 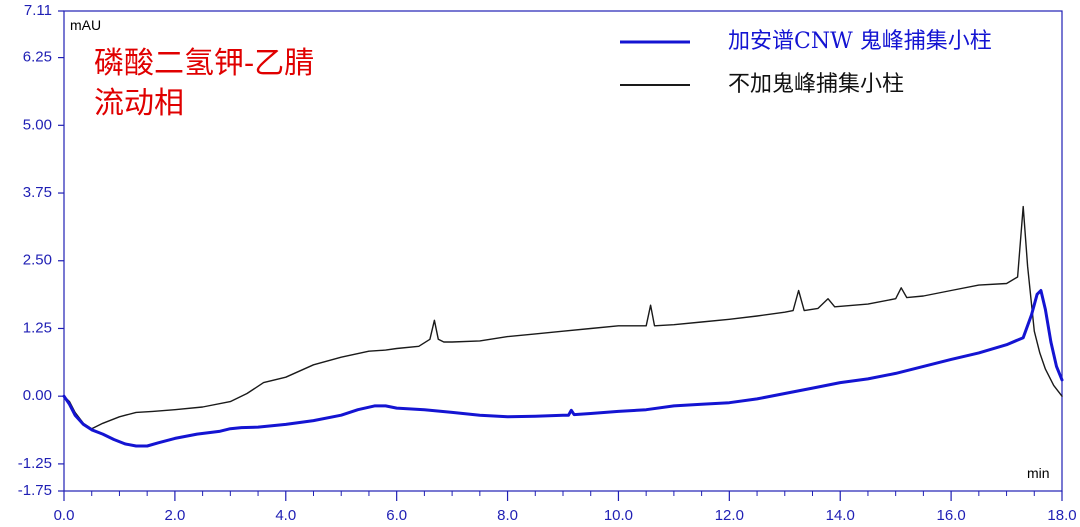 I want to click on x-axis: 0.0 2.0 4.0 6.0 8.0 10.0 12.0 14.0 16.0 18.0, so click(x=565, y=507).